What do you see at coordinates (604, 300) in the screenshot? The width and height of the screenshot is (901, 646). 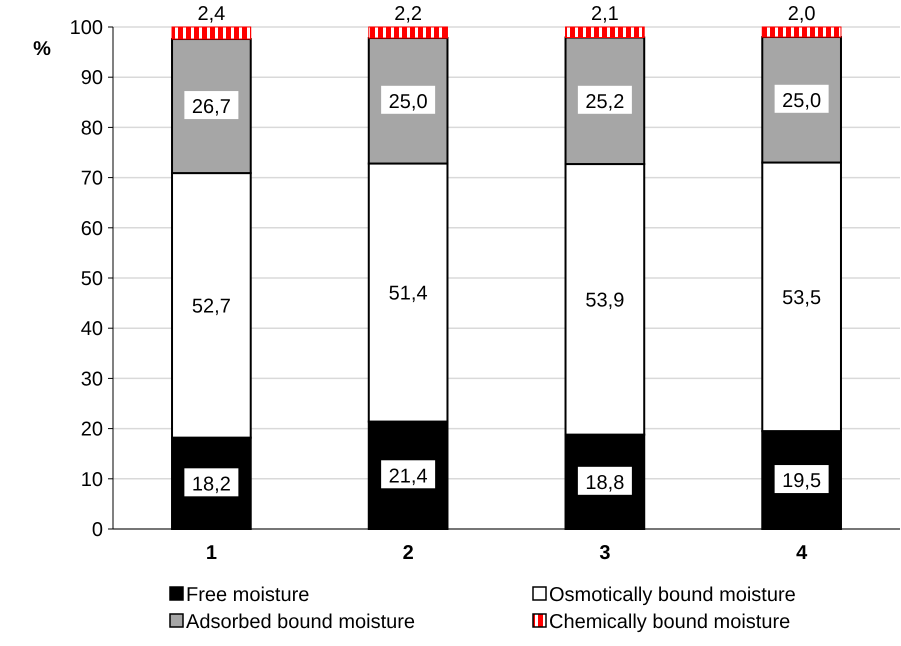 I see `data-label: 53,9` at bounding box center [604, 300].